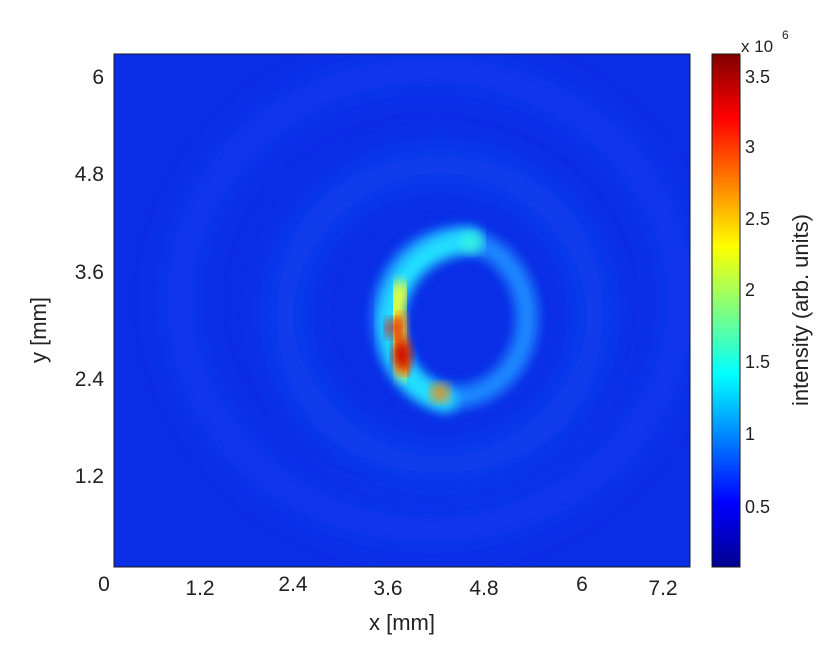 The width and height of the screenshot is (830, 665). What do you see at coordinates (402, 622) in the screenshot?
I see `x-axis-label: x [mm]` at bounding box center [402, 622].